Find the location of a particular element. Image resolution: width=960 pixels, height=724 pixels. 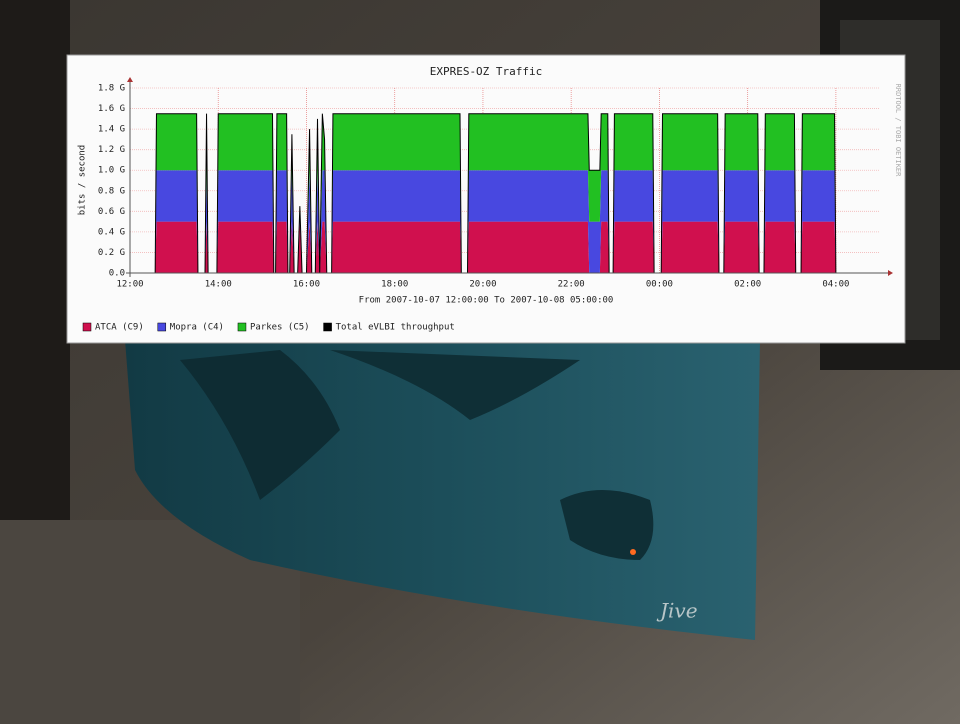

x-tick-label: 16:00 is located at coordinates (306, 285).